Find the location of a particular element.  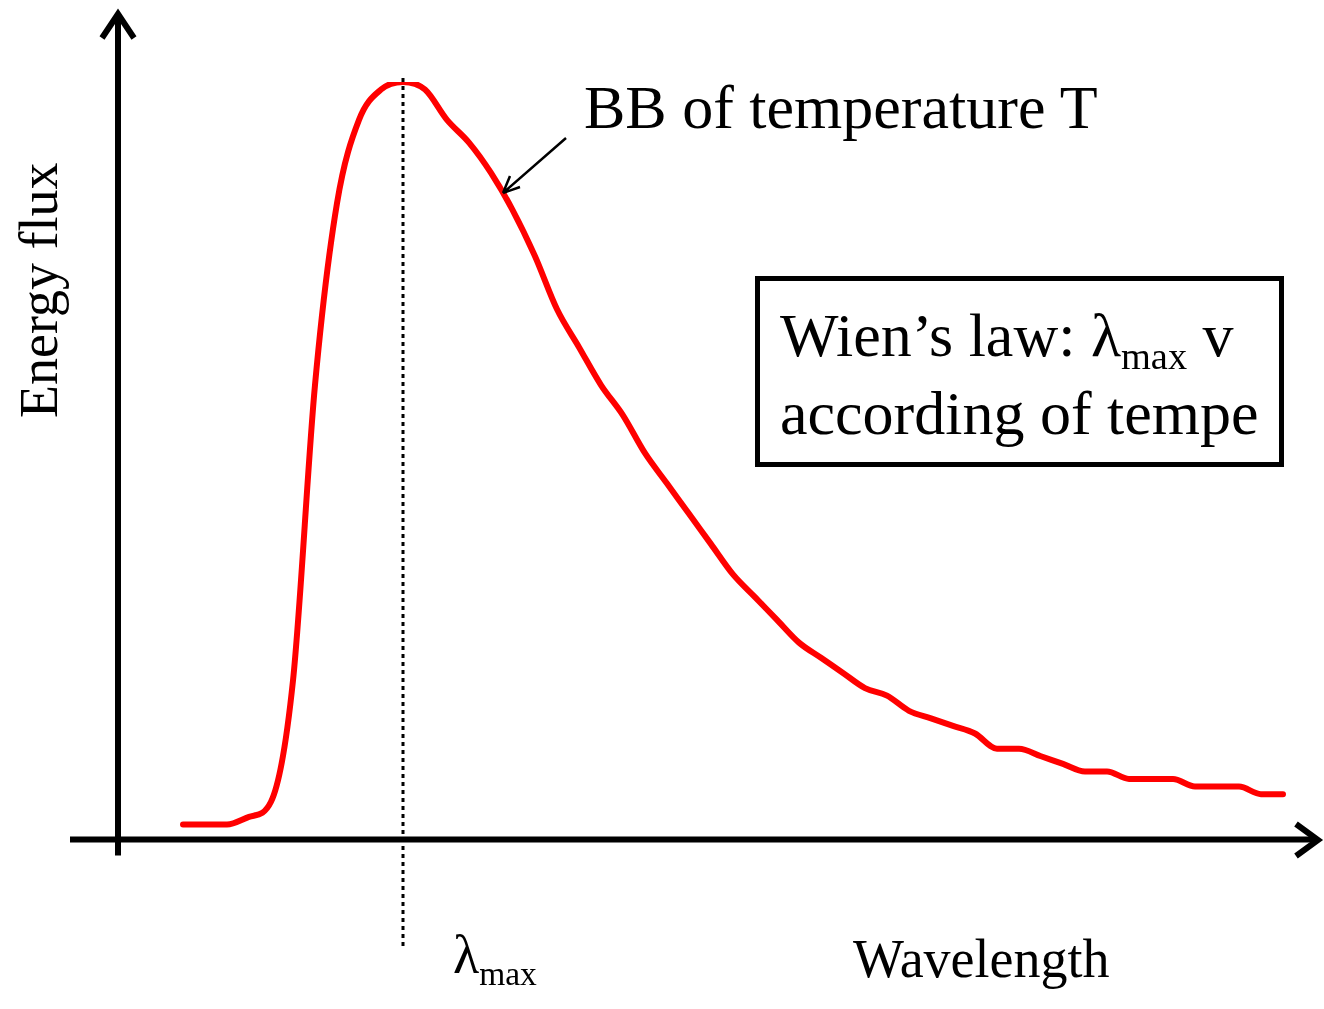

annotation: BB of temperature T is located at coordinates (841, 107).